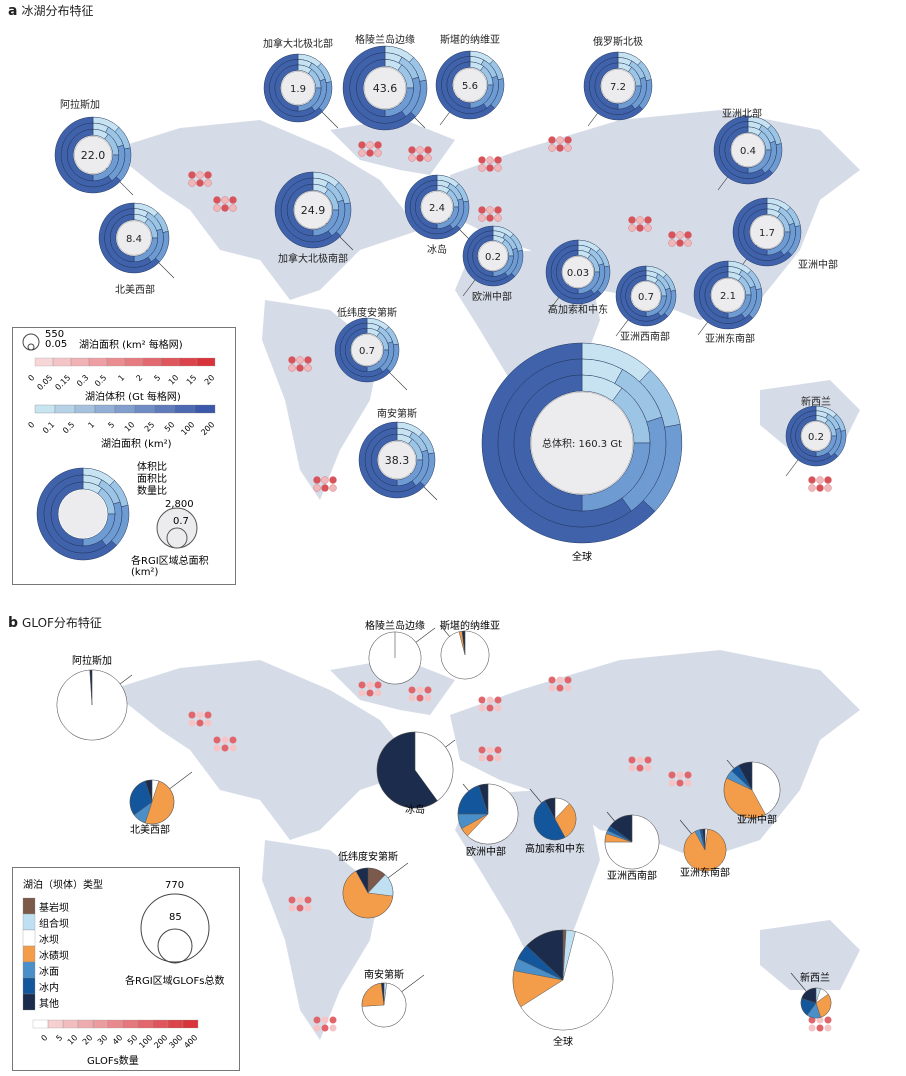 The height and width of the screenshot is (1076, 906). I want to click on ring-label-volume: 体积比, so click(152, 467).